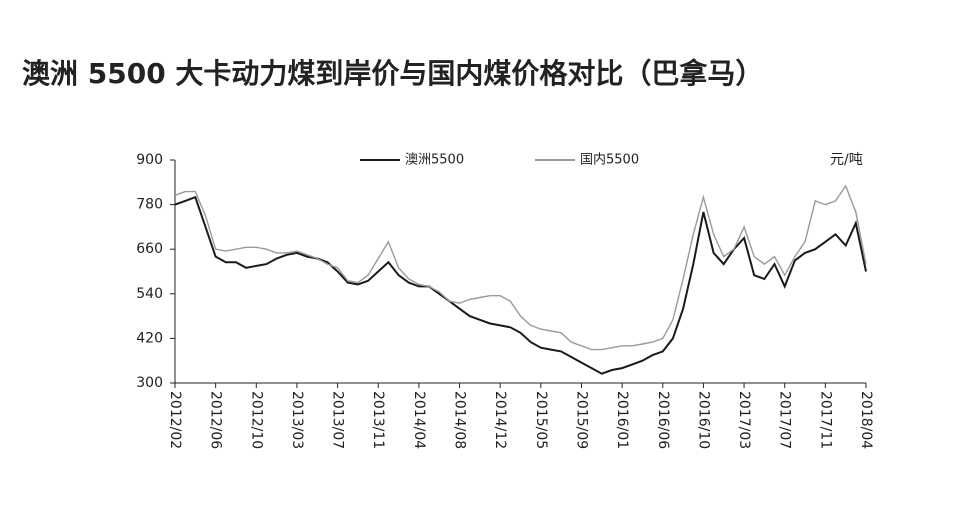 The width and height of the screenshot is (976, 516). Describe the element at coordinates (149, 160) in the screenshot. I see `y-tick-label: 900` at that location.